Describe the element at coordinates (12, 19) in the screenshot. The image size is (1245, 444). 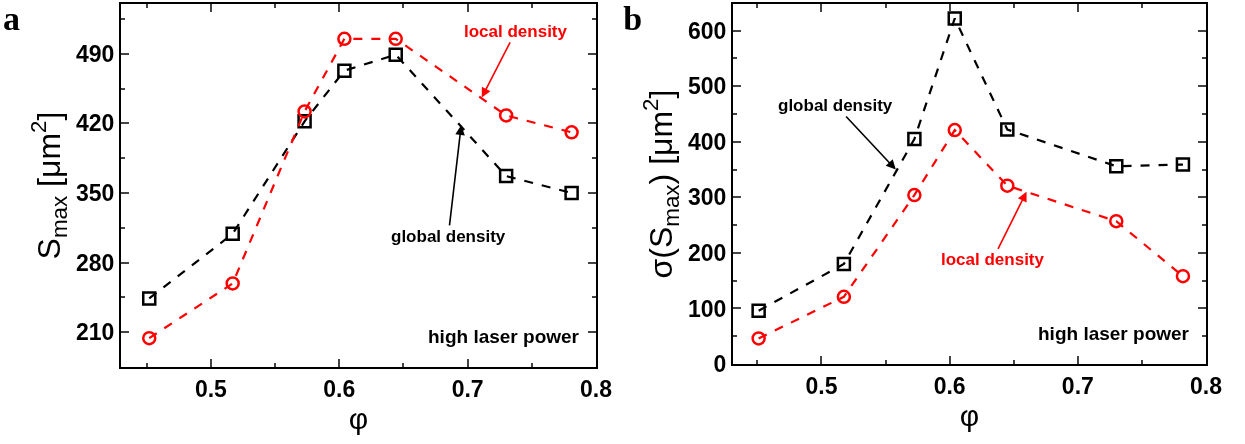
I see `chart-title: a` at that location.